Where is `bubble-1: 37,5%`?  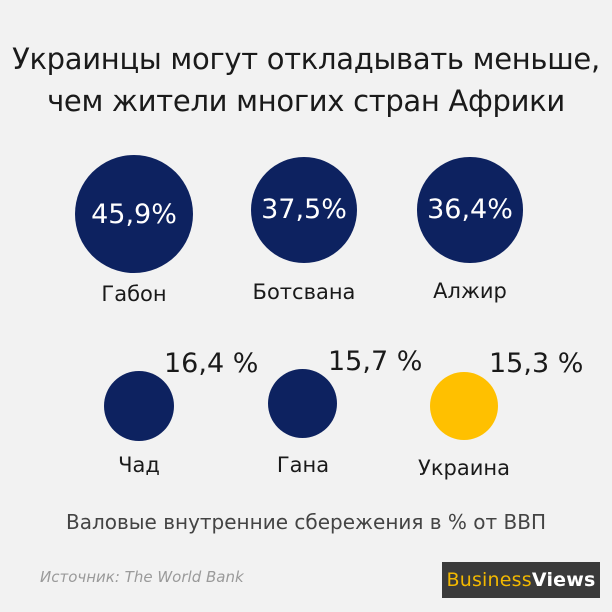 bubble-1: 37,5% is located at coordinates (304, 210).